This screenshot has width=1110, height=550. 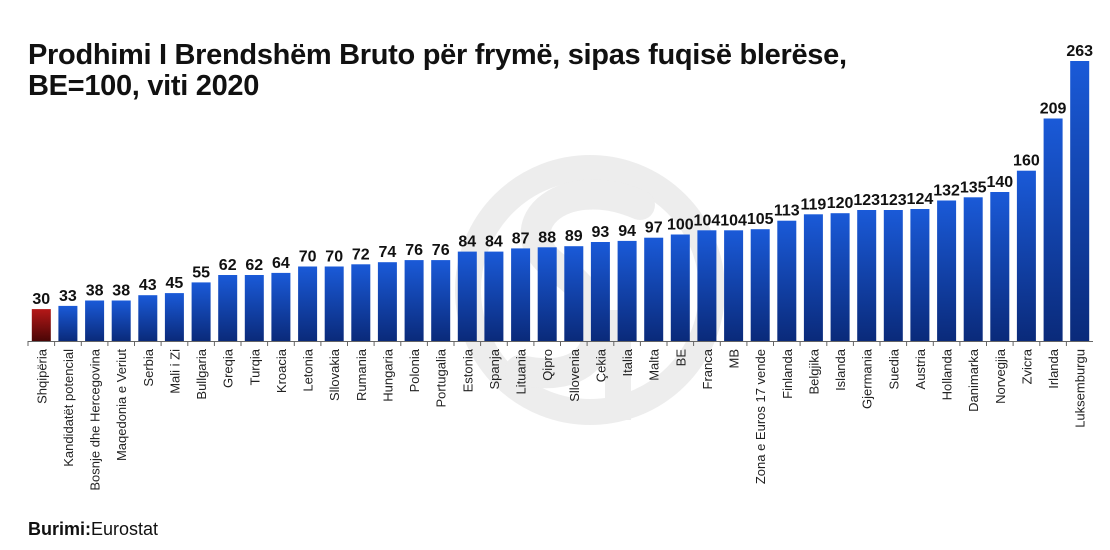 What do you see at coordinates (174, 371) in the screenshot?
I see `category-label-5: Mali i Zi` at bounding box center [174, 371].